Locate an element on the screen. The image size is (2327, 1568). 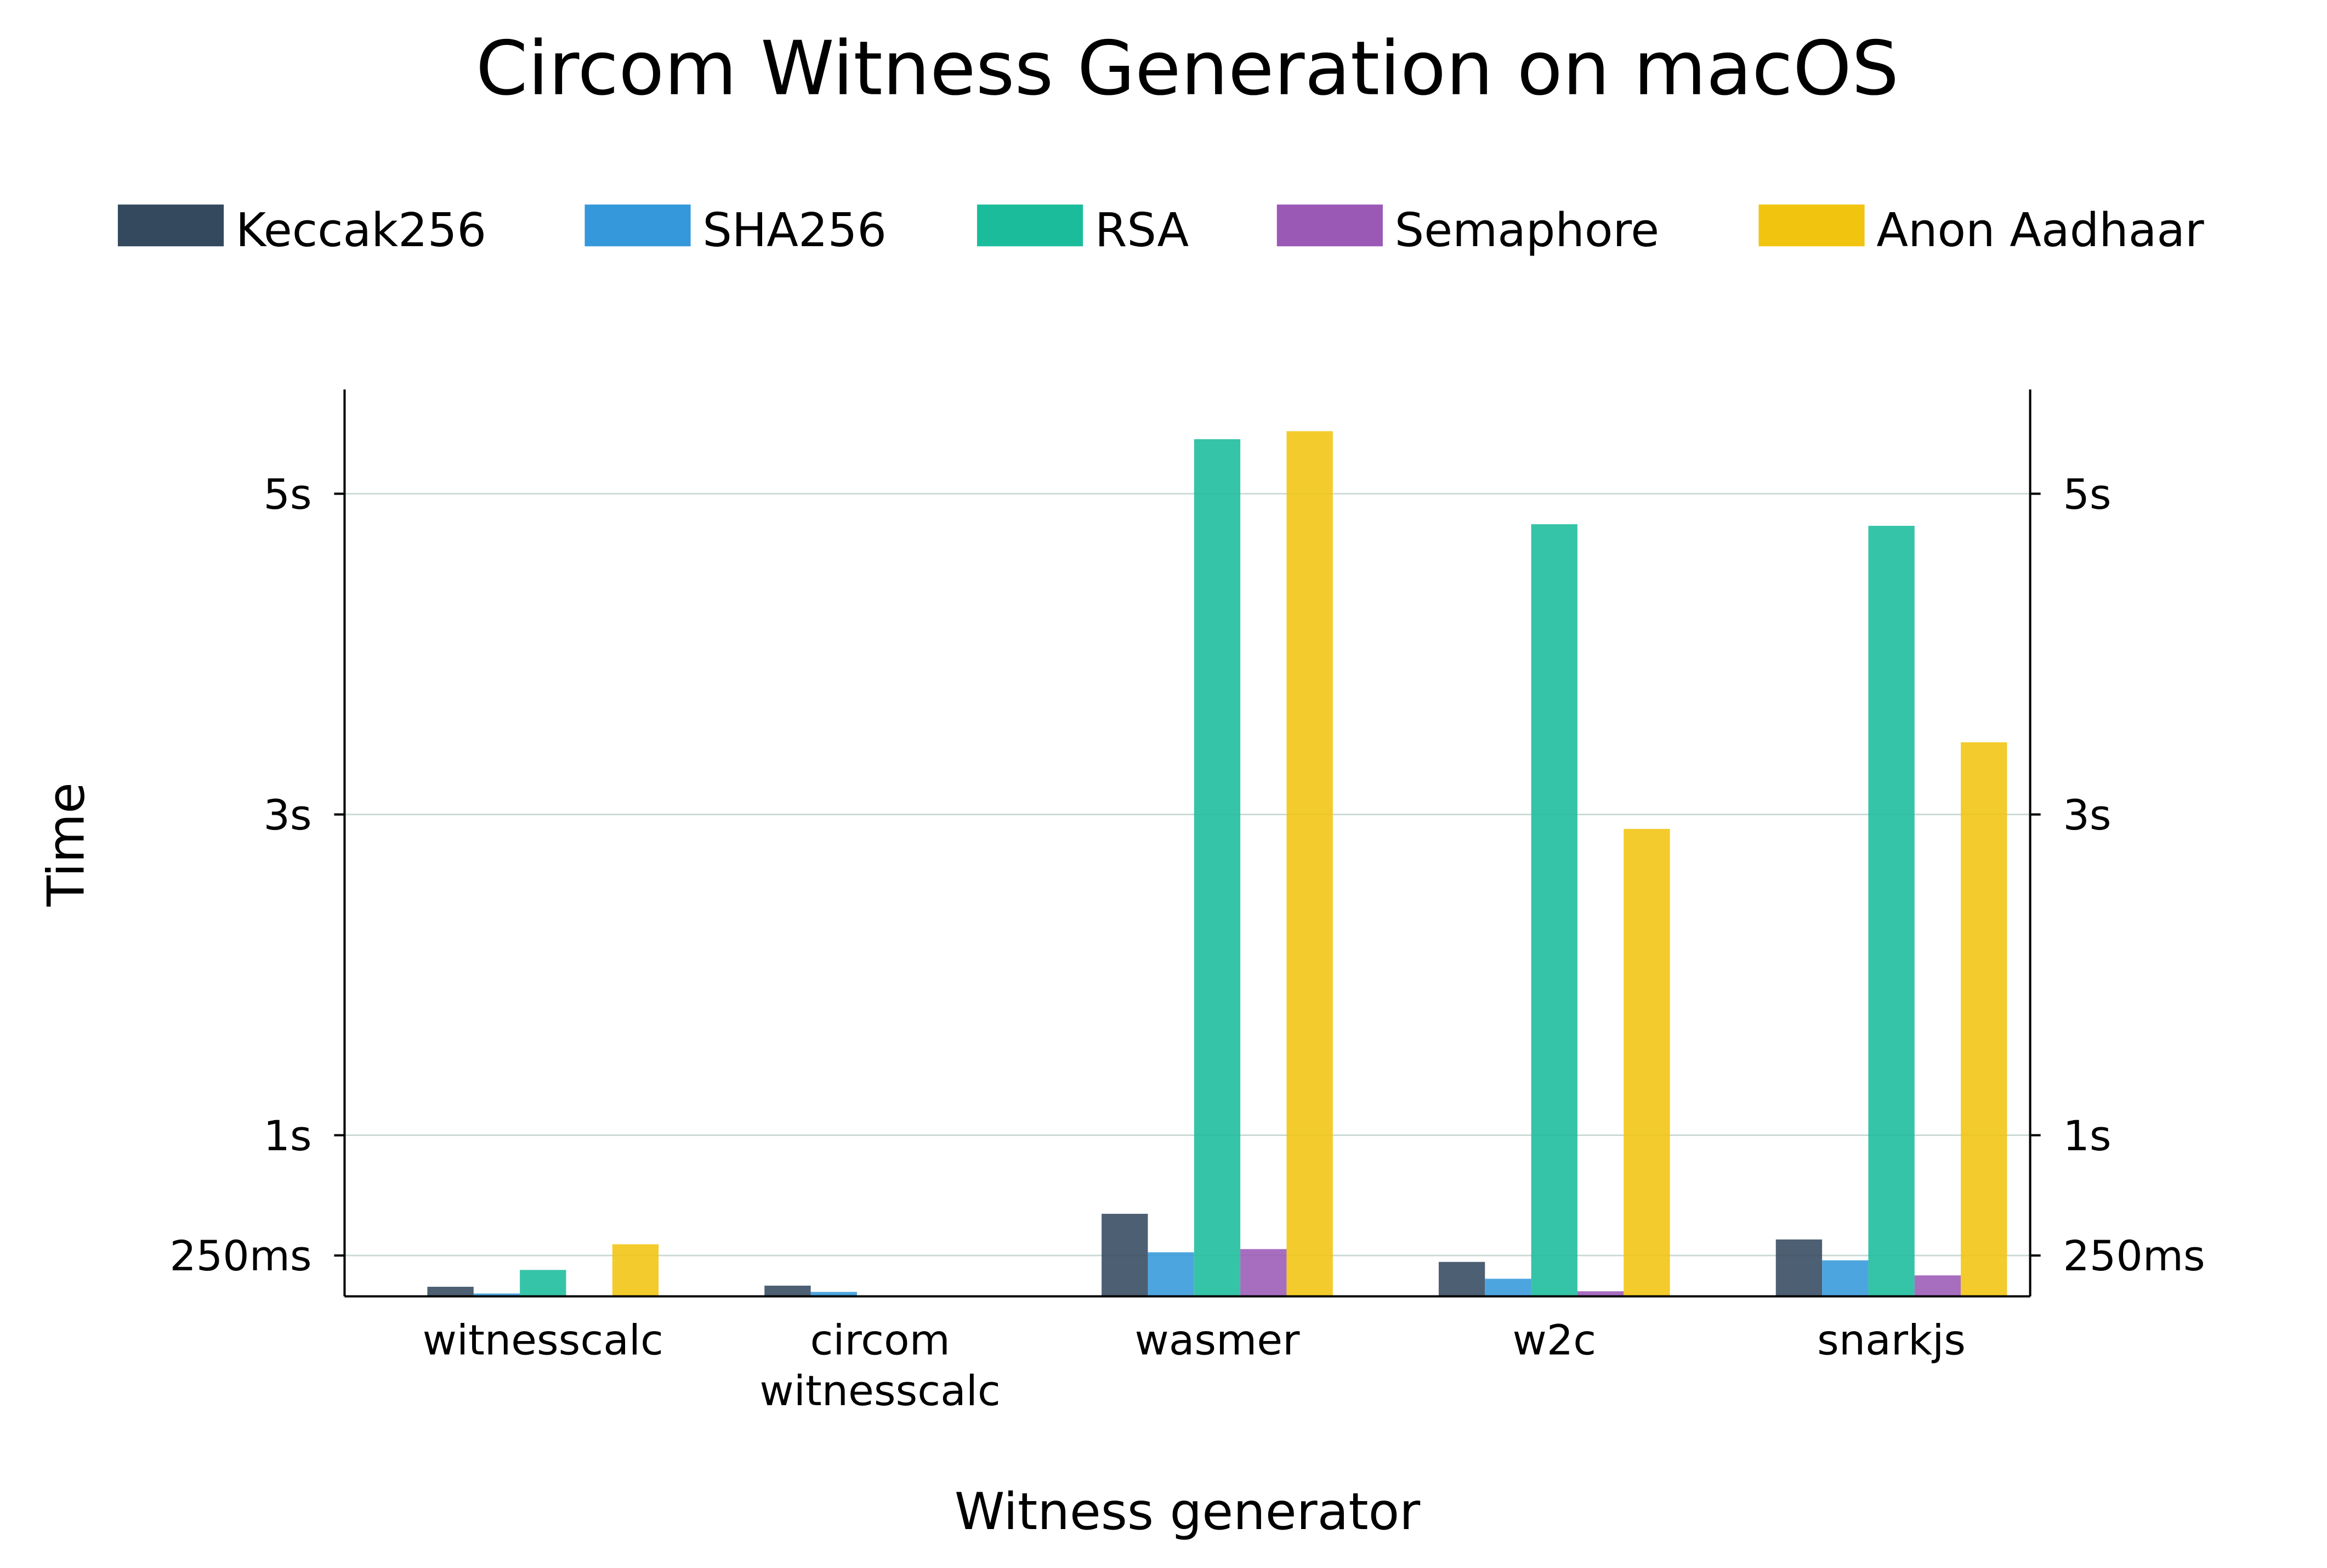
x-tick-label: snarkjs is located at coordinates (1891, 1341).